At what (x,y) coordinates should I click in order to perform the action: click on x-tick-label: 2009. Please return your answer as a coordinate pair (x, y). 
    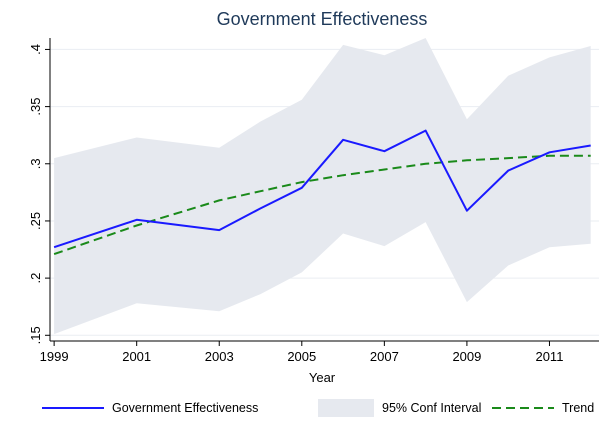
    Looking at the image, I should click on (466, 356).